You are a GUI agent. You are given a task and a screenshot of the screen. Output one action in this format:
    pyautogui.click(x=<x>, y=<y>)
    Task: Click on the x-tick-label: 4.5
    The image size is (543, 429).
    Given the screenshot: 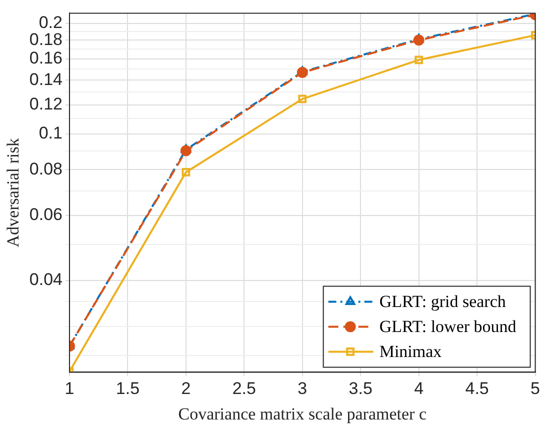 What is the action you would take?
    pyautogui.click(x=477, y=388)
    